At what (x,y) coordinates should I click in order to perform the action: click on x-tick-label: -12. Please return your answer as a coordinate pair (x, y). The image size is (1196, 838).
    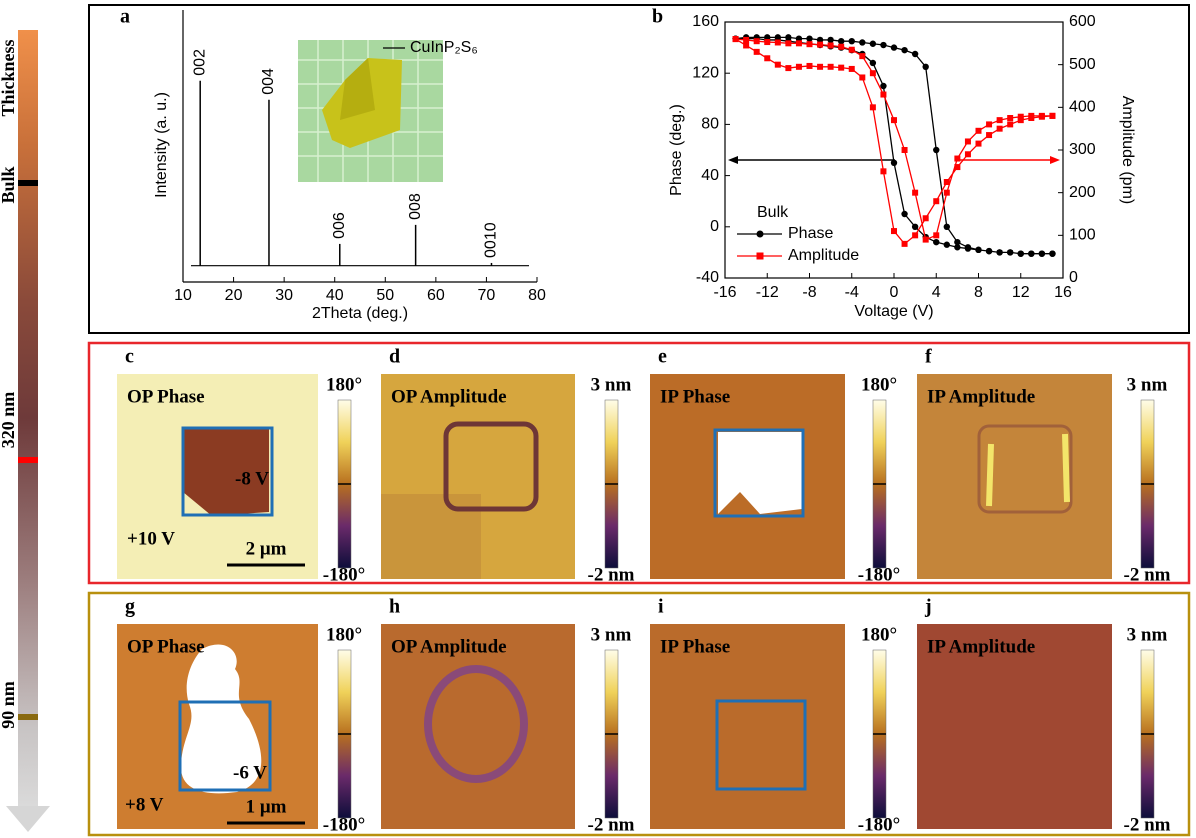
    Looking at the image, I should click on (767, 292).